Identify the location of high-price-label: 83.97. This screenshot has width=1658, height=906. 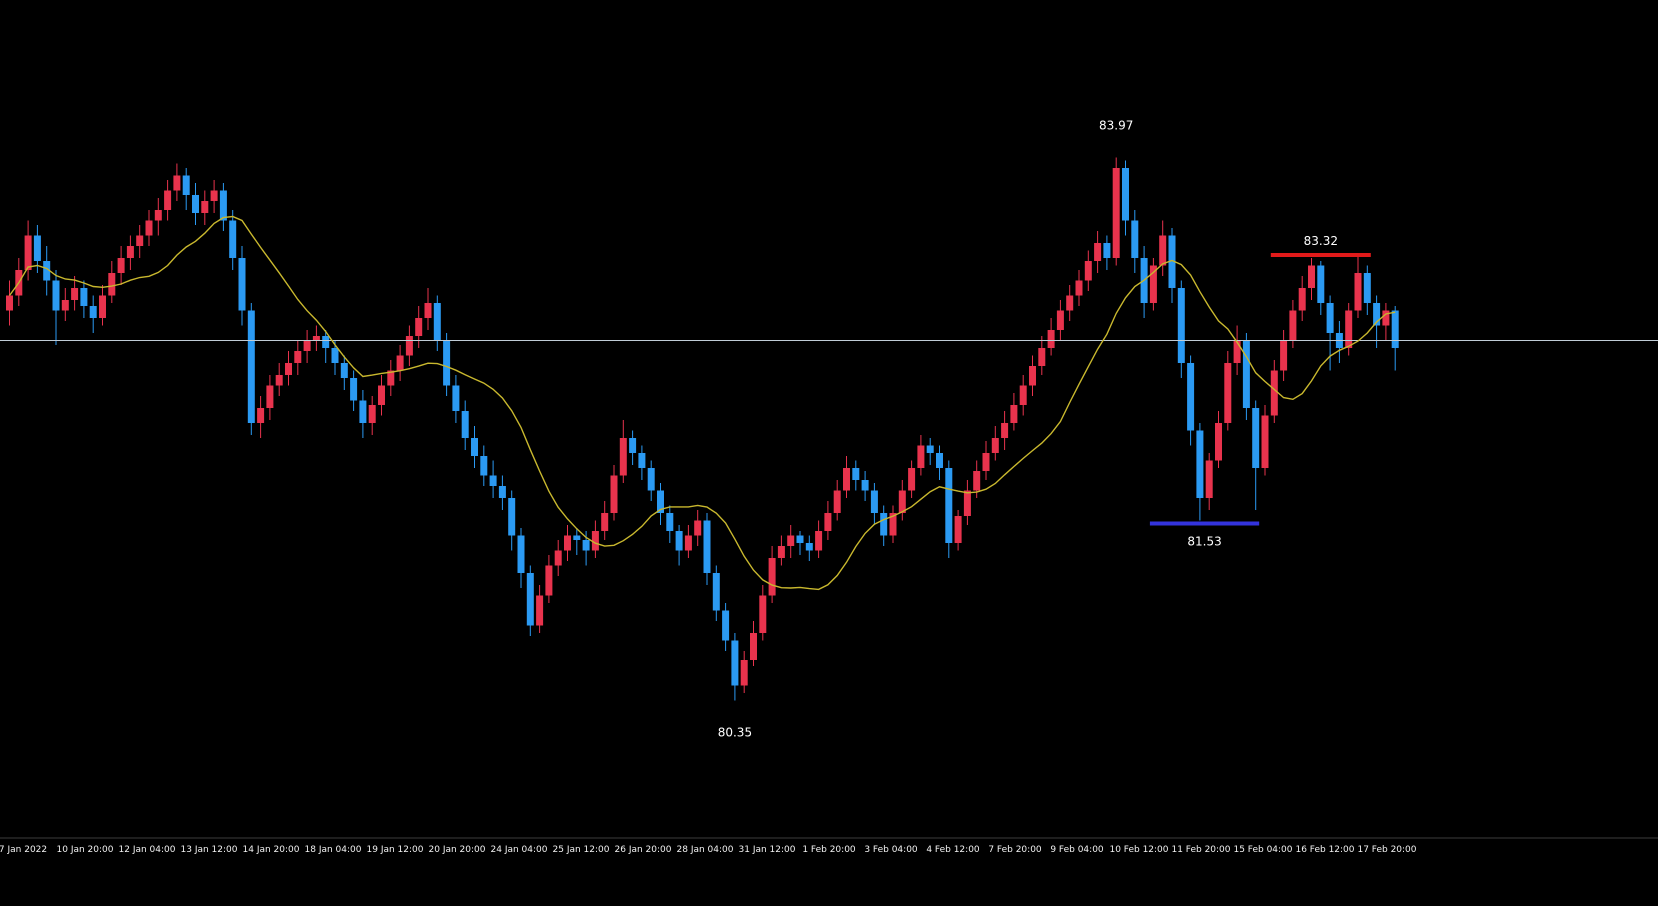
(1116, 126).